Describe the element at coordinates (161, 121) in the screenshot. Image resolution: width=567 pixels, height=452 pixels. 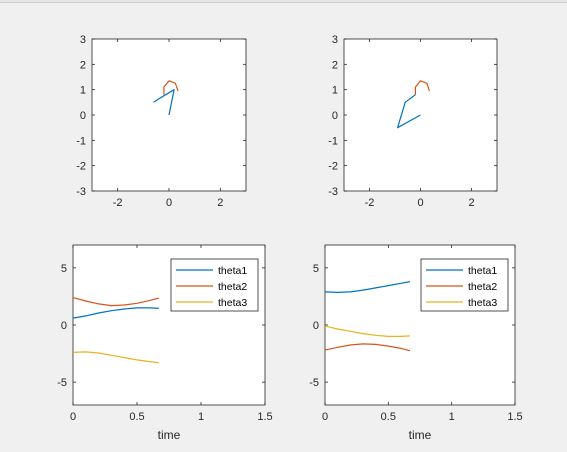
I see `axes-top-left: -2 0 2 -3 -2 -1 0 1 2 3` at that location.